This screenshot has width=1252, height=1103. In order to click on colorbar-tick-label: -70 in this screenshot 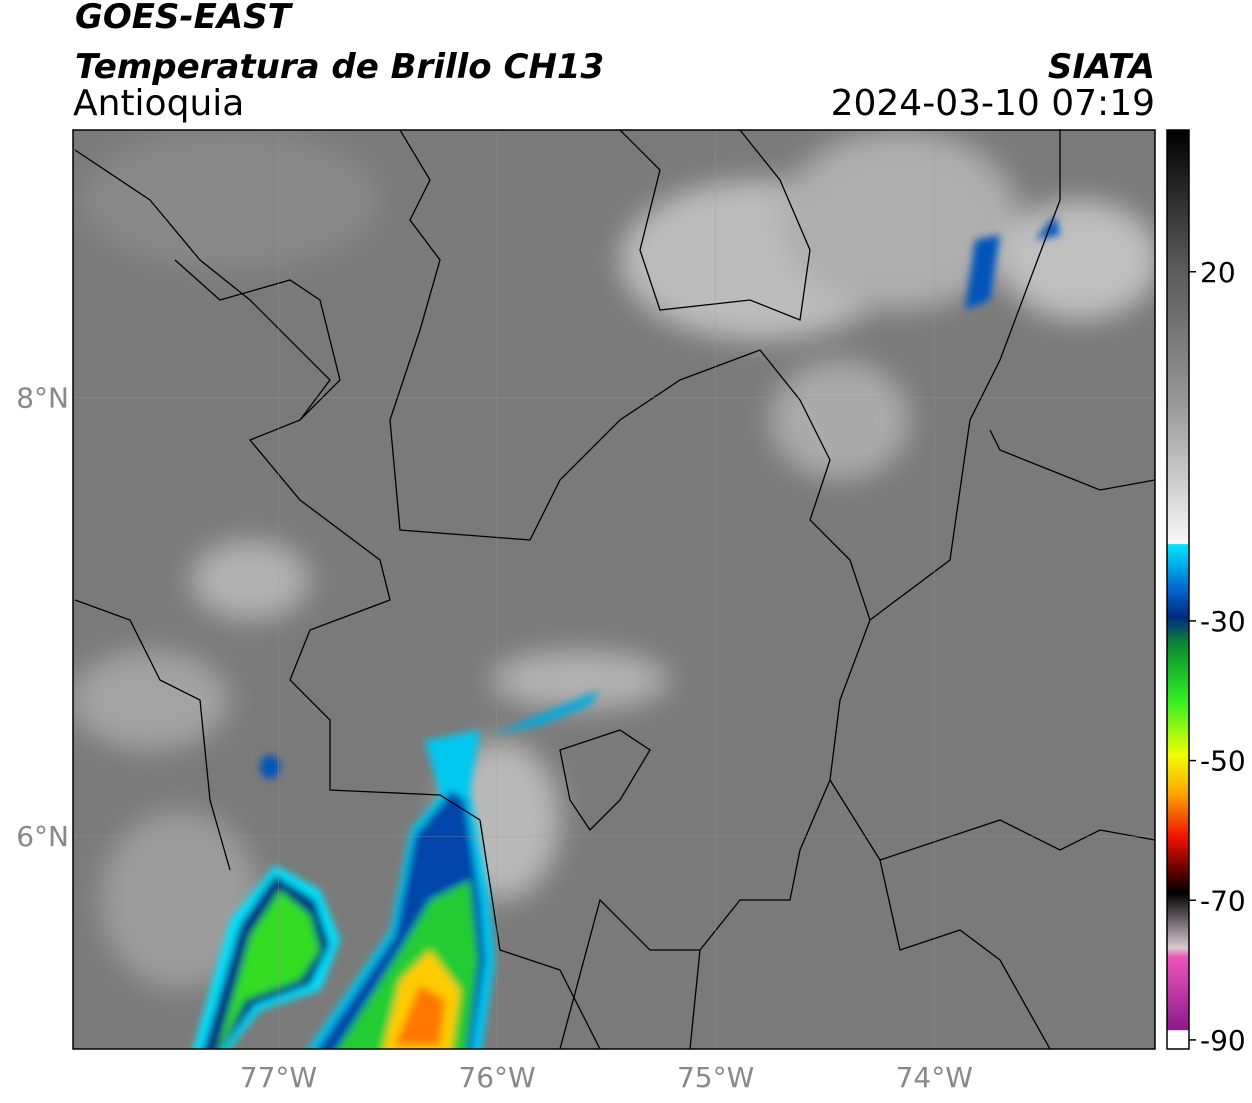, I will do `click(1223, 900)`.